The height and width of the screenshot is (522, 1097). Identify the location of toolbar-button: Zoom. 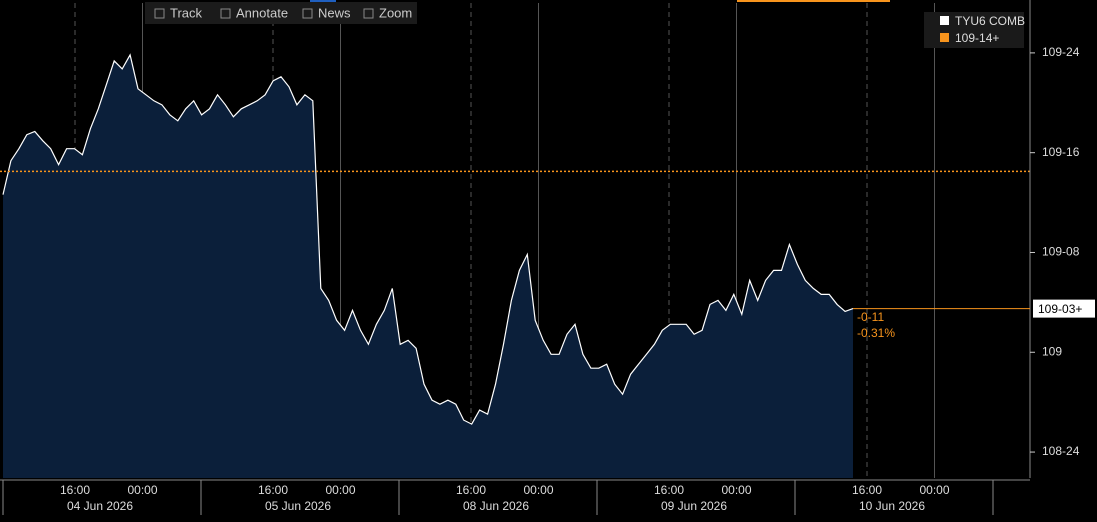
(395, 12).